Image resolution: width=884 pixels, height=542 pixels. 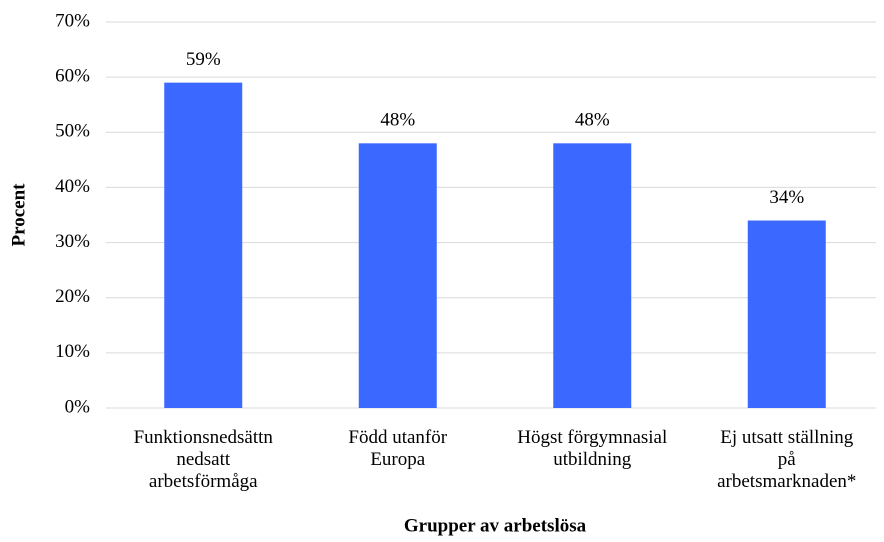 I want to click on y-tick-label: 10%, so click(x=72, y=351).